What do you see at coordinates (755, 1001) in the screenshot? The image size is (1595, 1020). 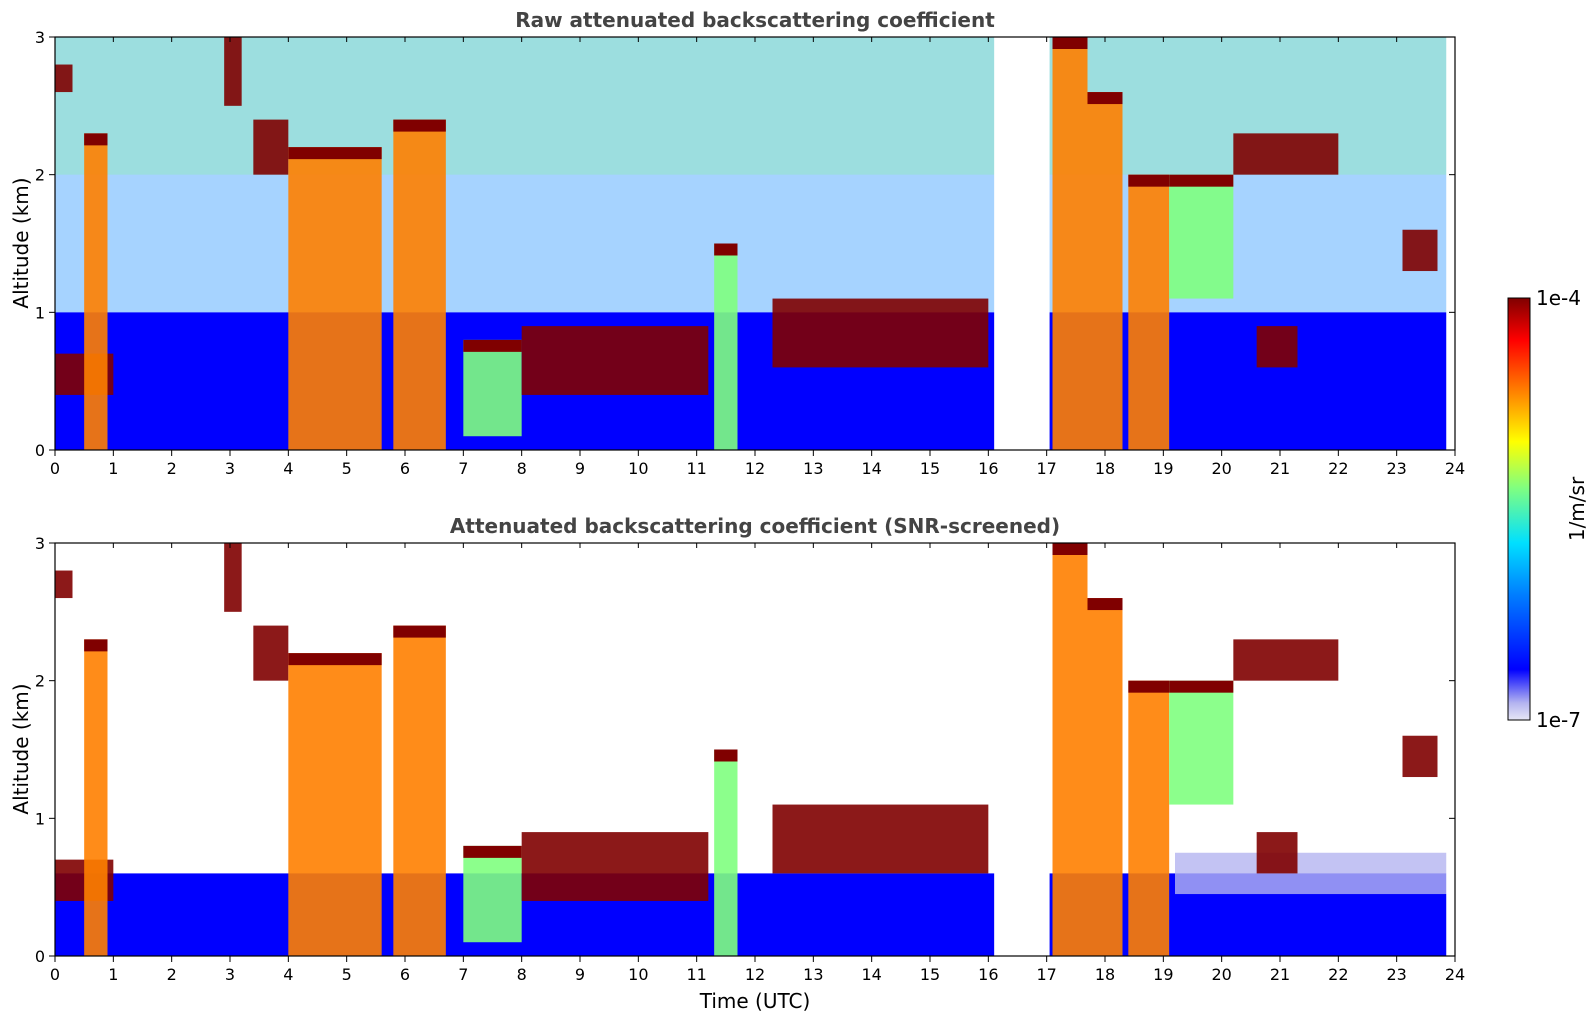 I see `x-axis-label: Time (UTC)` at bounding box center [755, 1001].